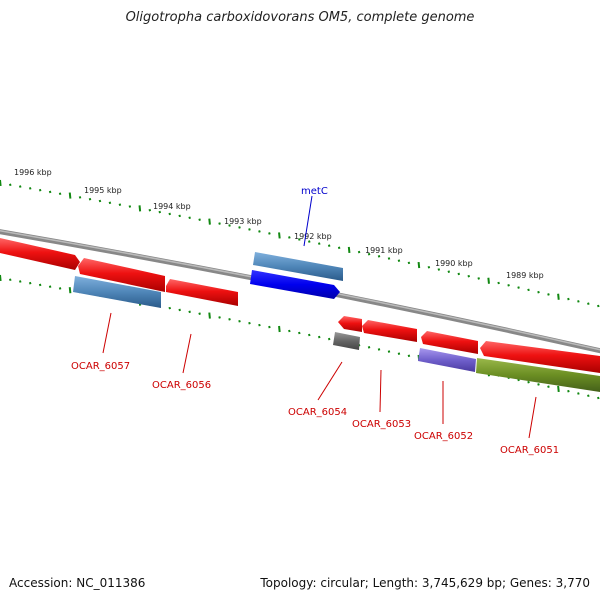 Image resolution: width=600 pixels, height=600 pixels. I want to click on gene-label-metc: metC, so click(314, 191).